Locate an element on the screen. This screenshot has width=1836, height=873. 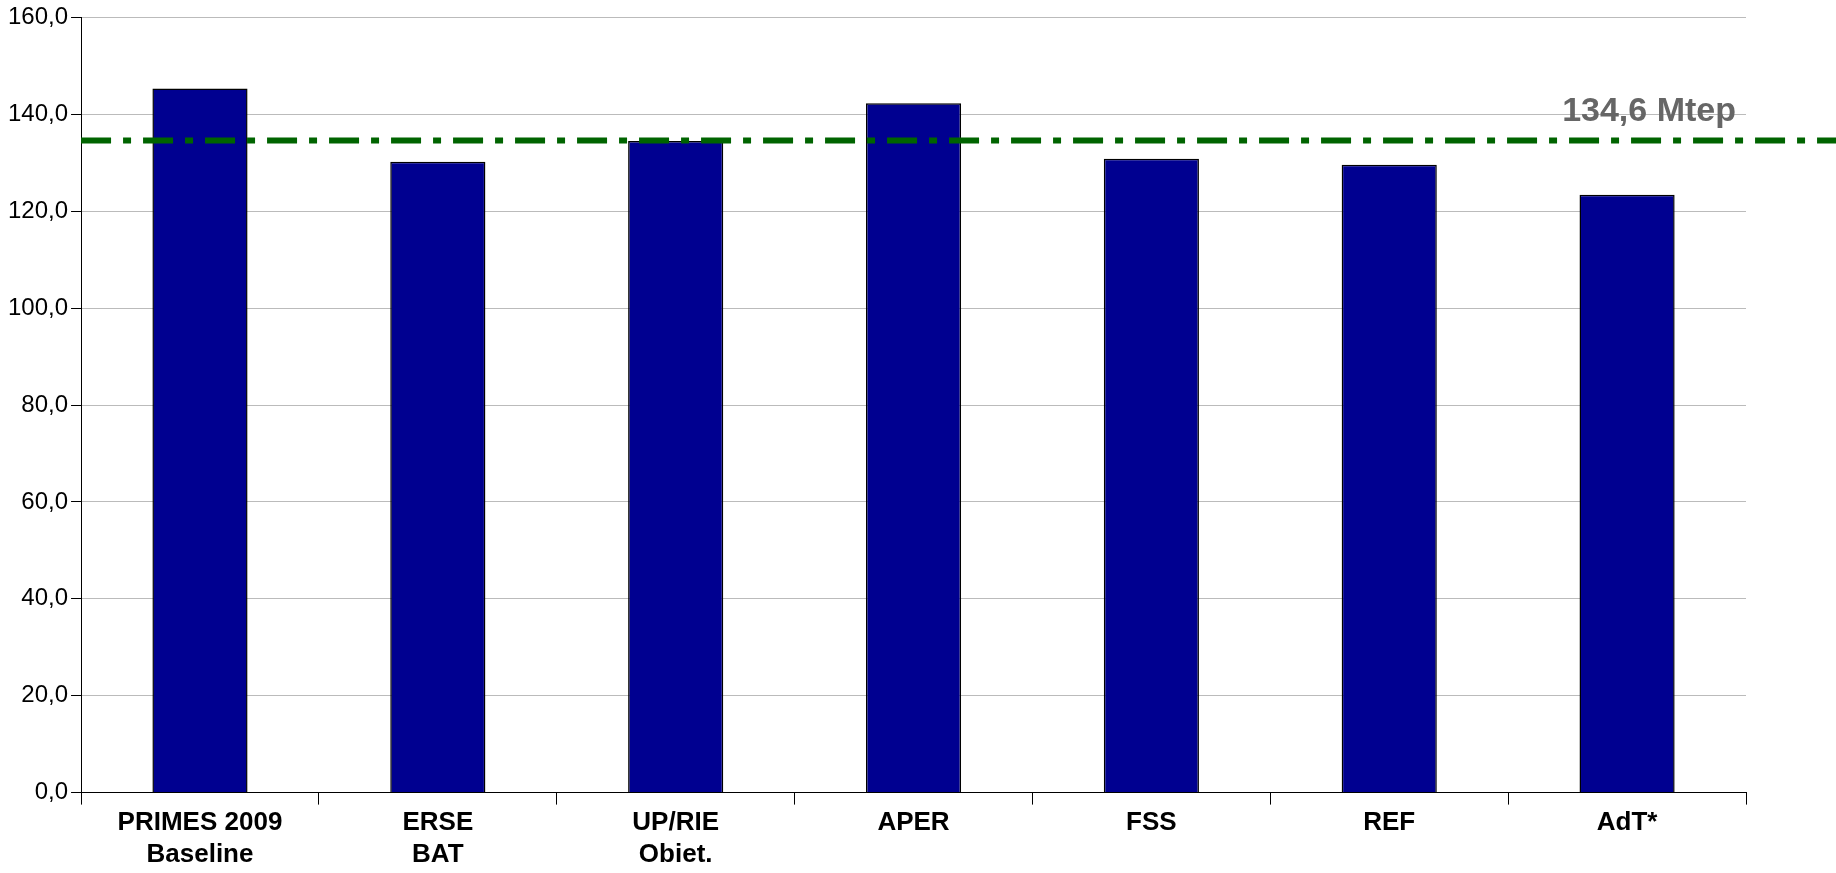
y-tick-label: 0,0 is located at coordinates (51, 791).